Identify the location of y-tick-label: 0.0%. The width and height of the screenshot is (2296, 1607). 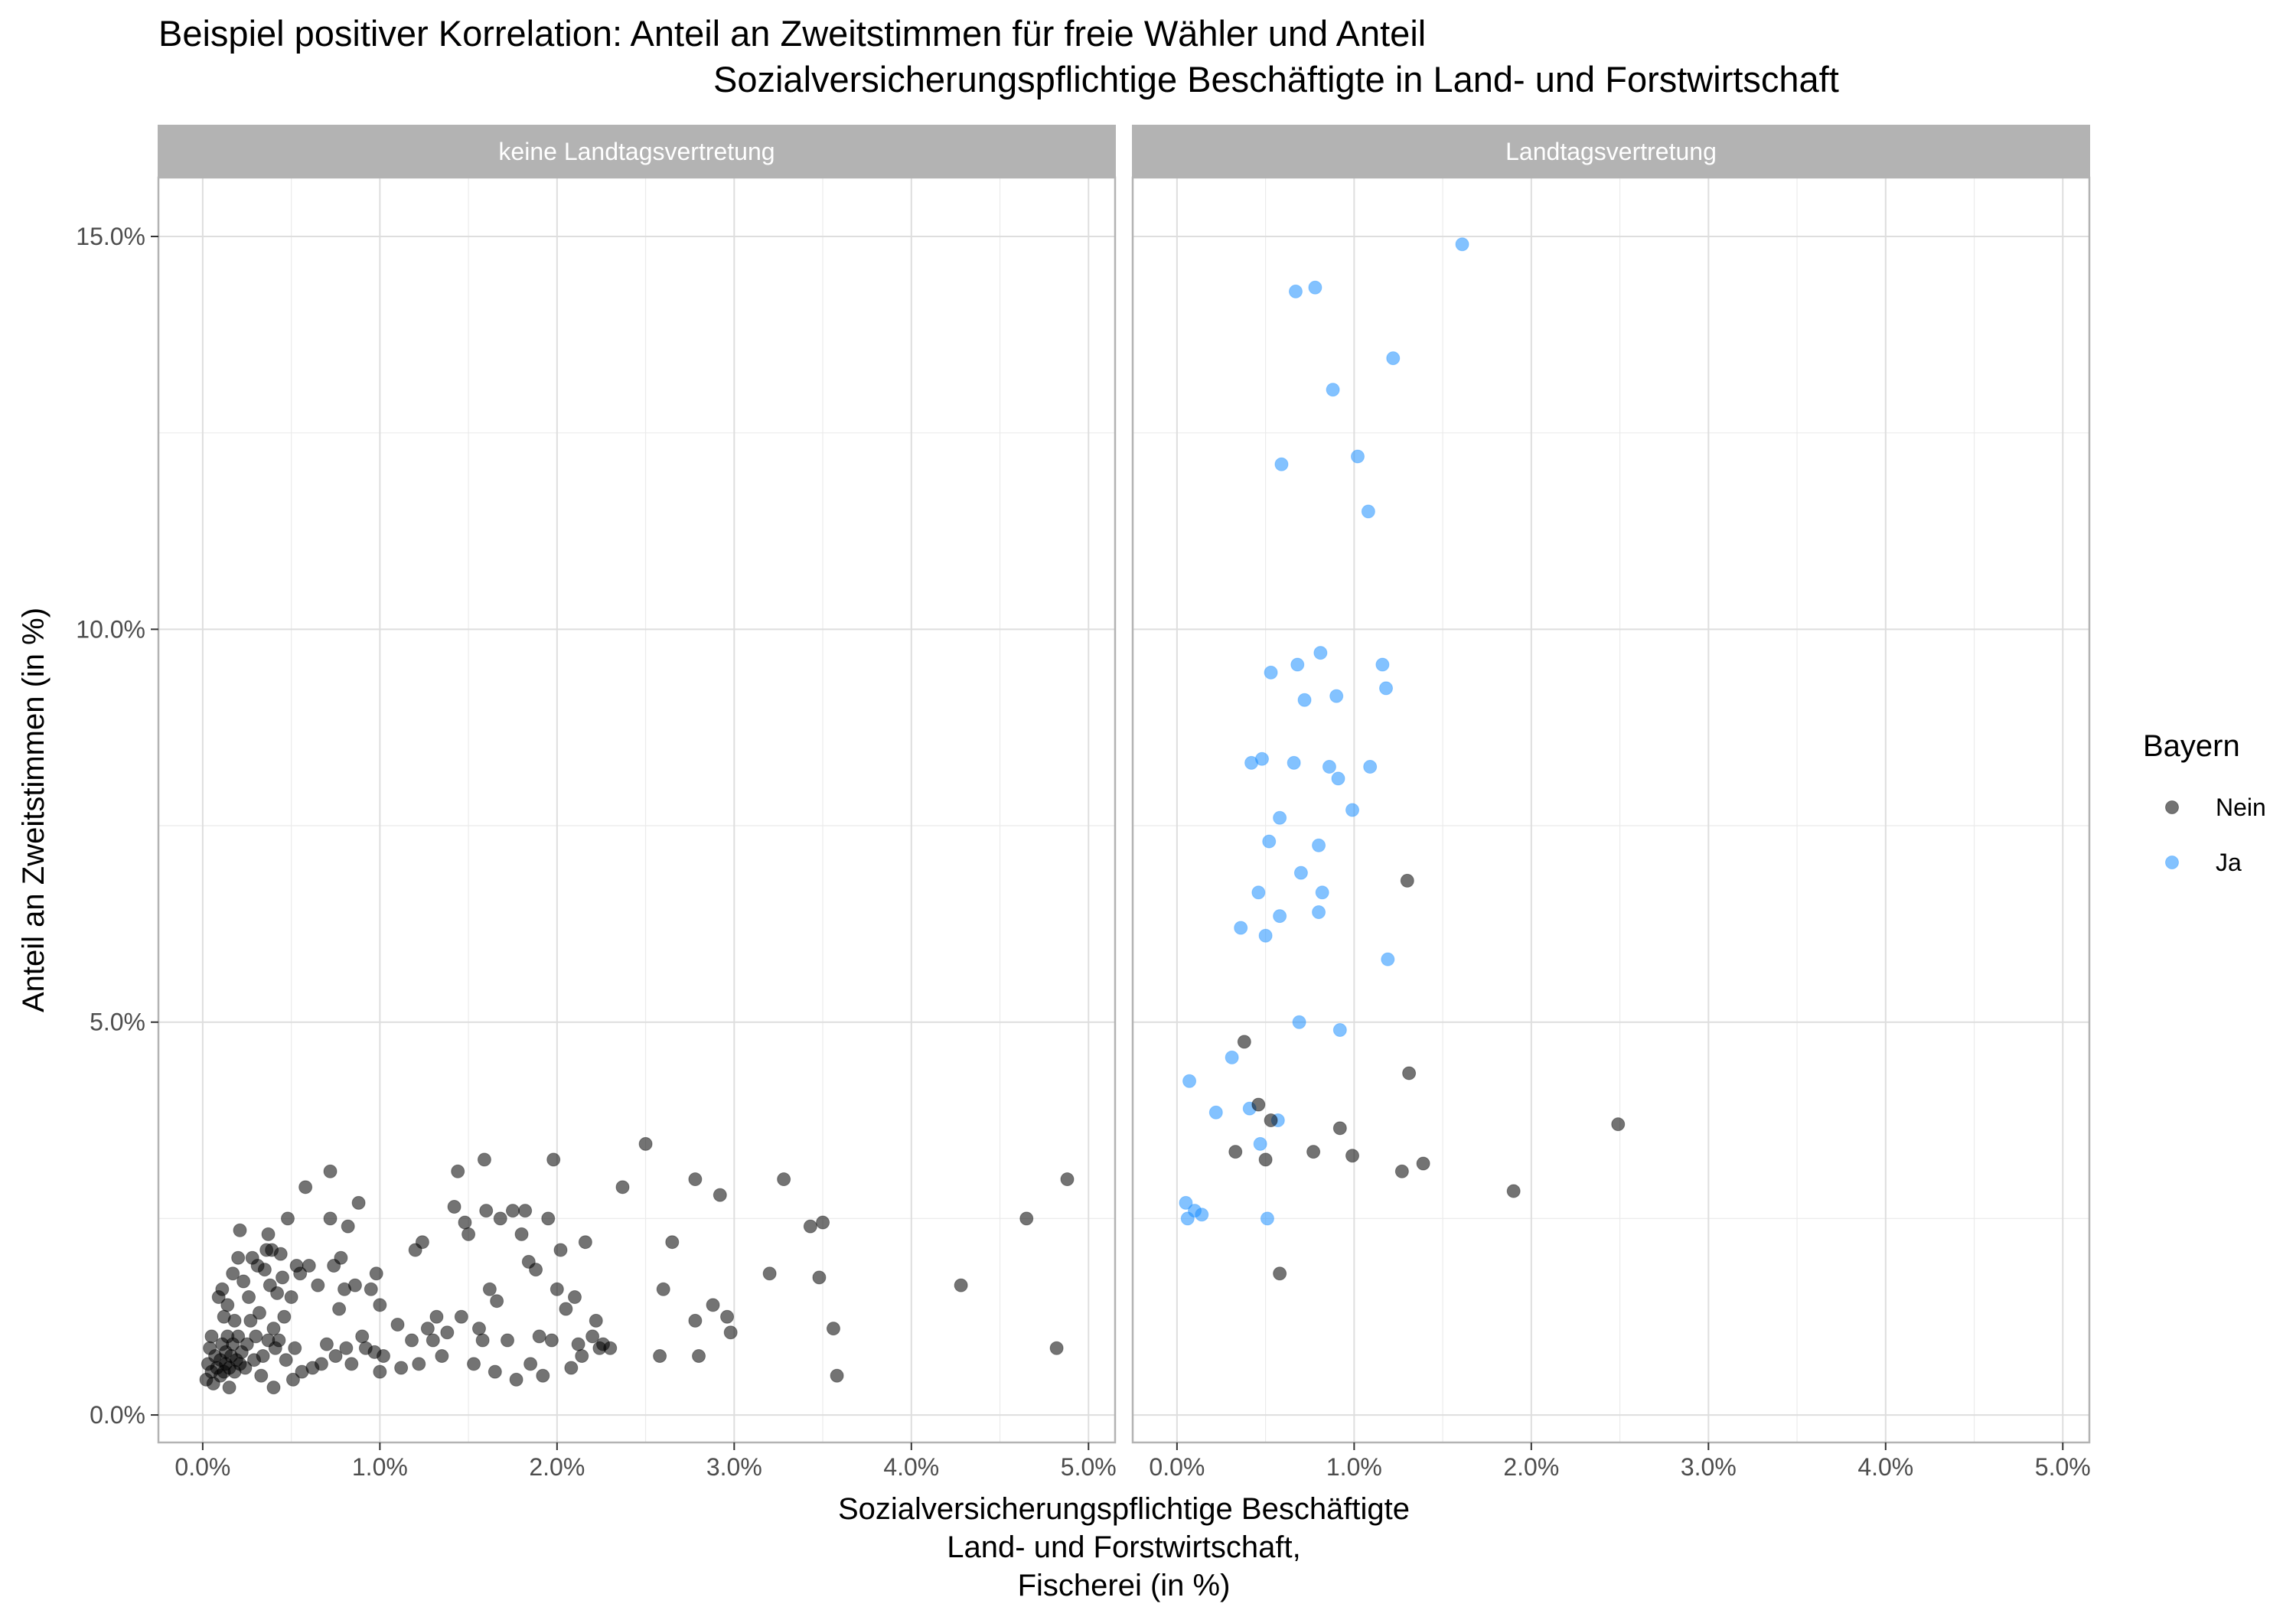
(117, 1415).